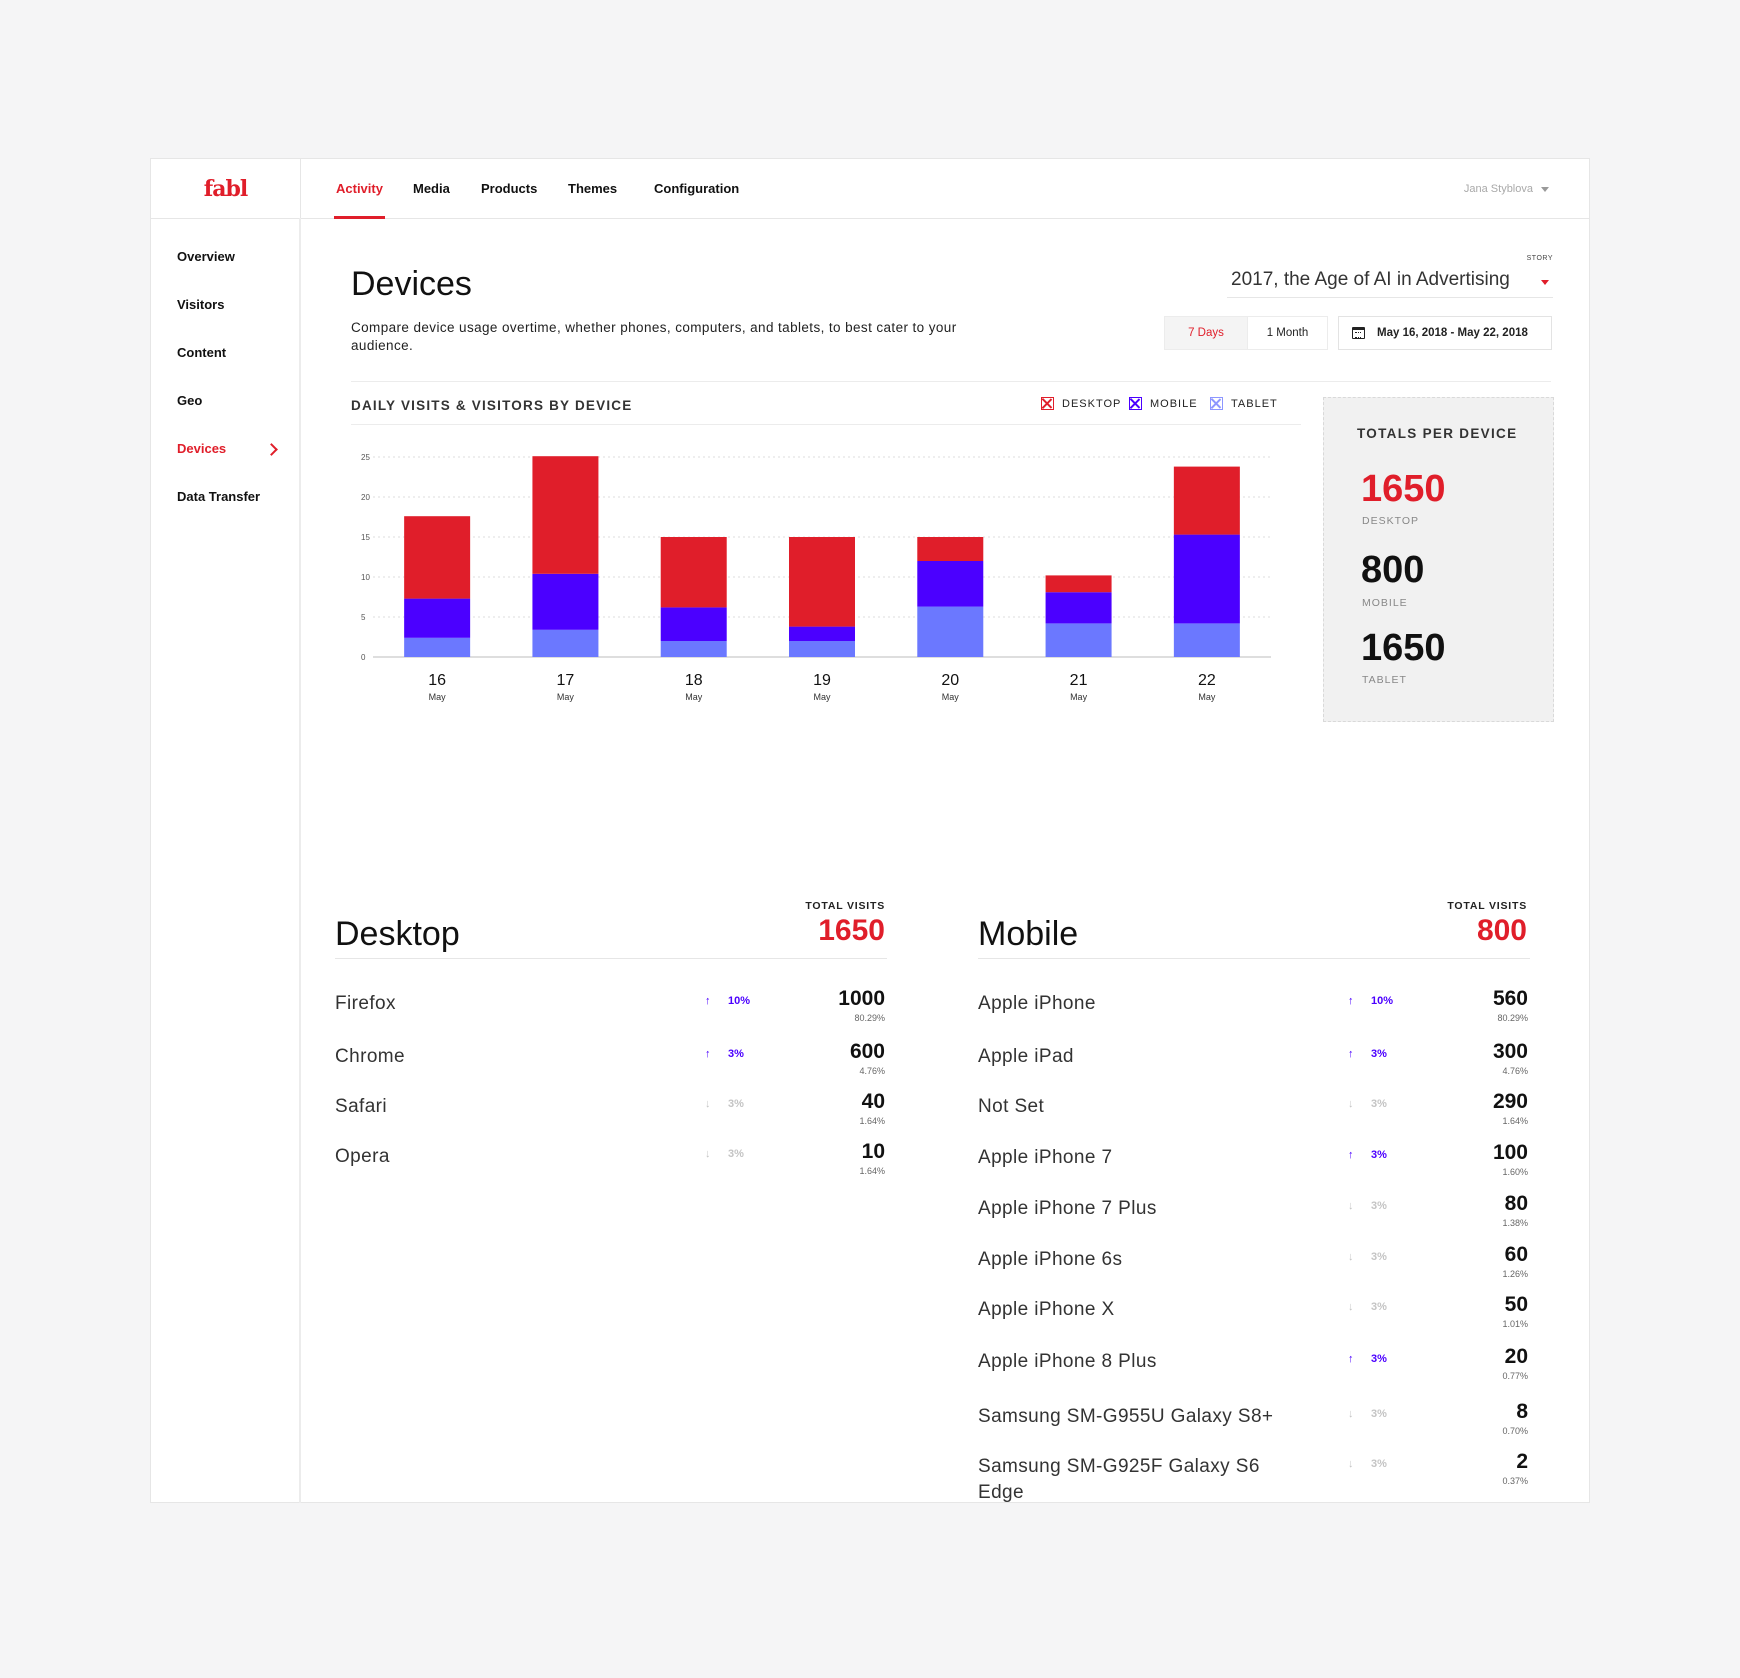  I want to click on y-tick-label: 20, so click(365, 497).